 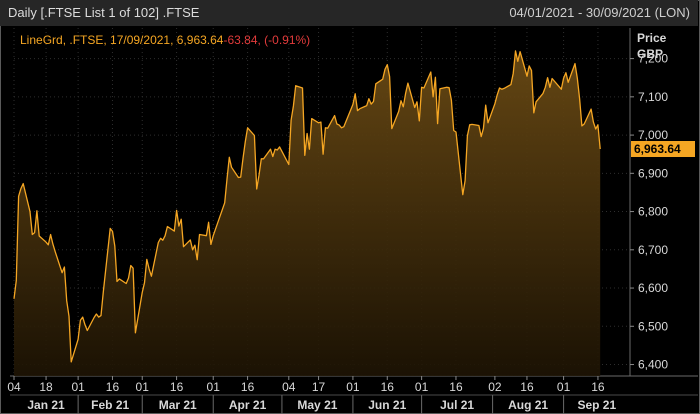 What do you see at coordinates (319, 387) in the screenshot?
I see `x-tick-label: 17` at bounding box center [319, 387].